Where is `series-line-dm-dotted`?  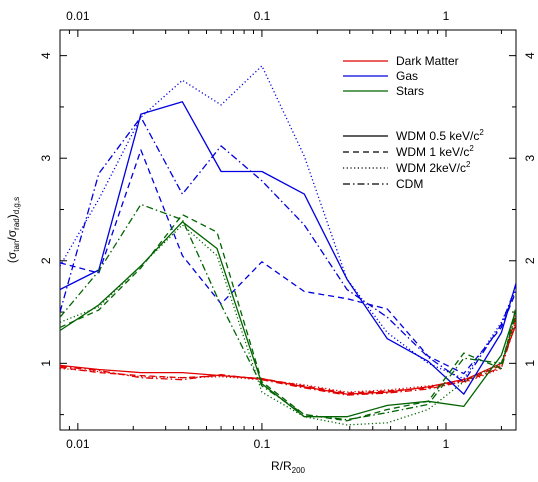 series-line-dm-dotted is located at coordinates (288, 352).